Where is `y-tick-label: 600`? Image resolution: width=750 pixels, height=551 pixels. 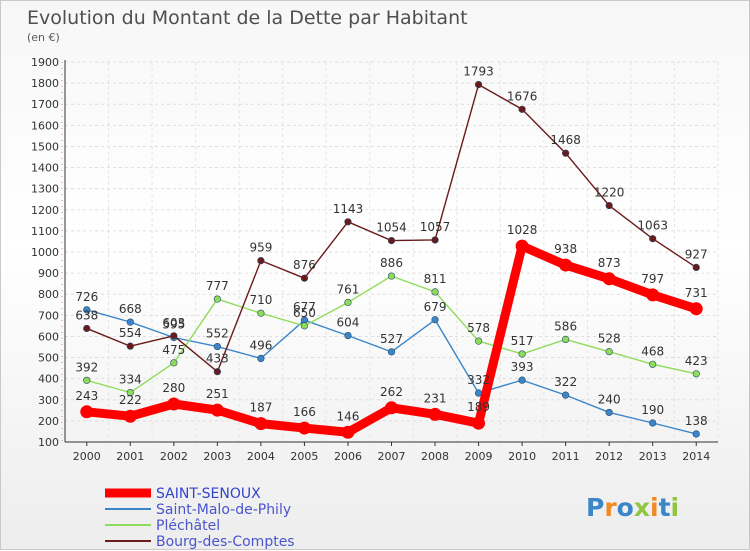
y-tick-label: 600 is located at coordinates (48, 336).